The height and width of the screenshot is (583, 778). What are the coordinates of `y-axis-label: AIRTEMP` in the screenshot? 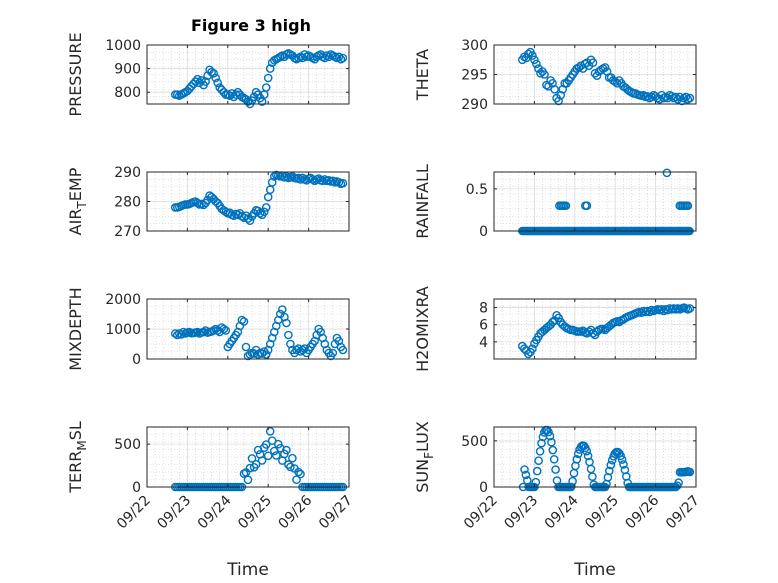 It's located at (77, 201).